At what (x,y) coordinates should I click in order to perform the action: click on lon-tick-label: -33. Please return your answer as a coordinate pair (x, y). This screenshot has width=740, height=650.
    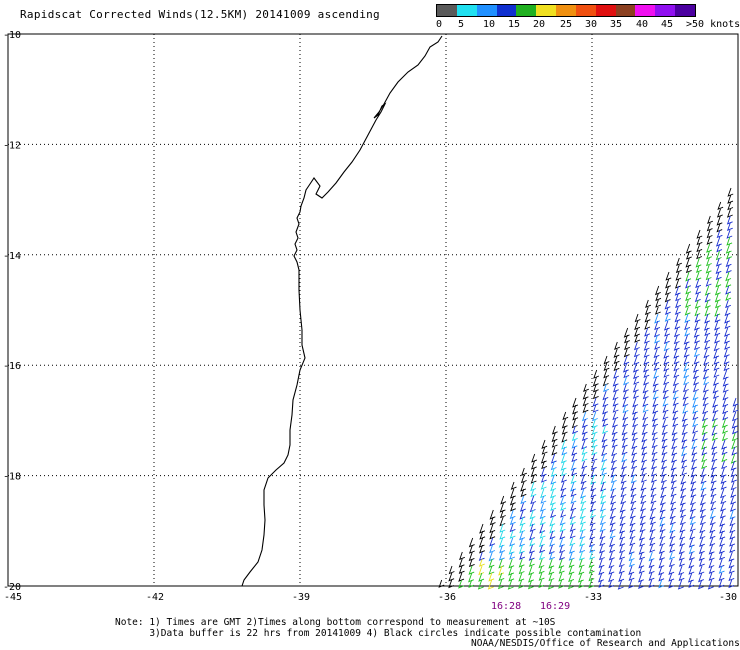
    Looking at the image, I should click on (593, 597).